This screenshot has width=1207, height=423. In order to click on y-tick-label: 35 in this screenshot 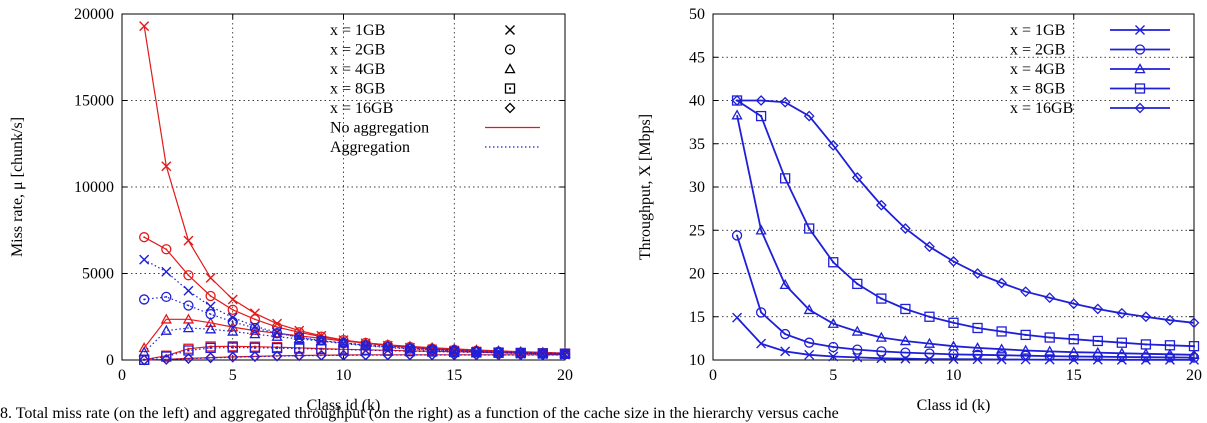, I will do `click(697, 144)`.